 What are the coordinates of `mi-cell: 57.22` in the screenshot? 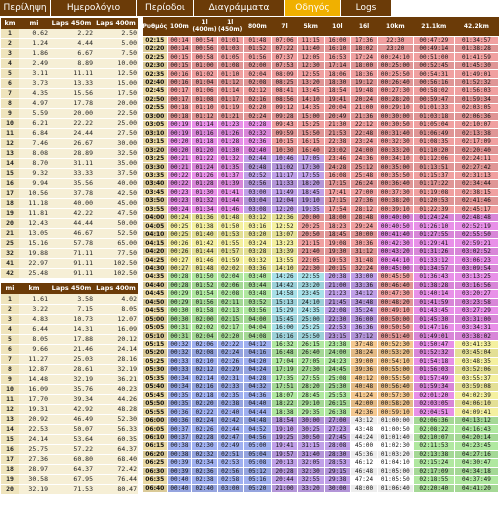 It's located at (71, 449).